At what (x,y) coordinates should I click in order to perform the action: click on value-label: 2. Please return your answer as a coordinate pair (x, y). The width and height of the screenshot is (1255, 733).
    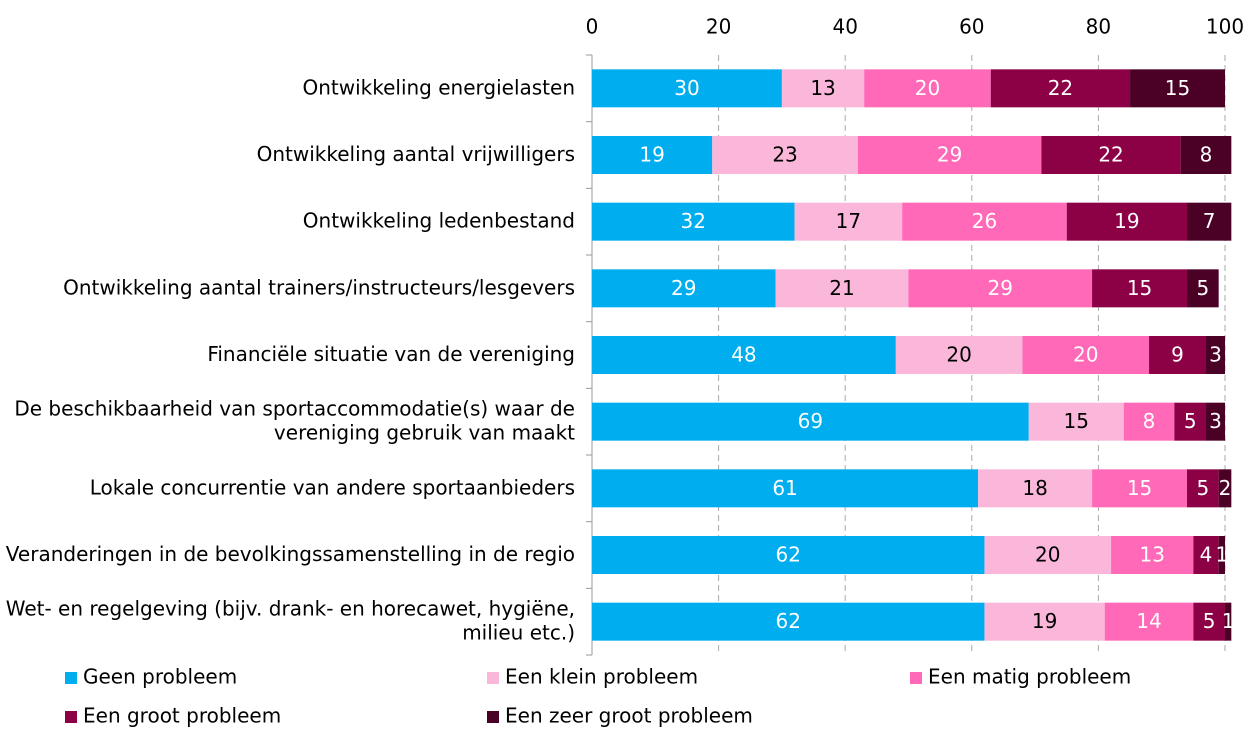
    Looking at the image, I should click on (1225, 488).